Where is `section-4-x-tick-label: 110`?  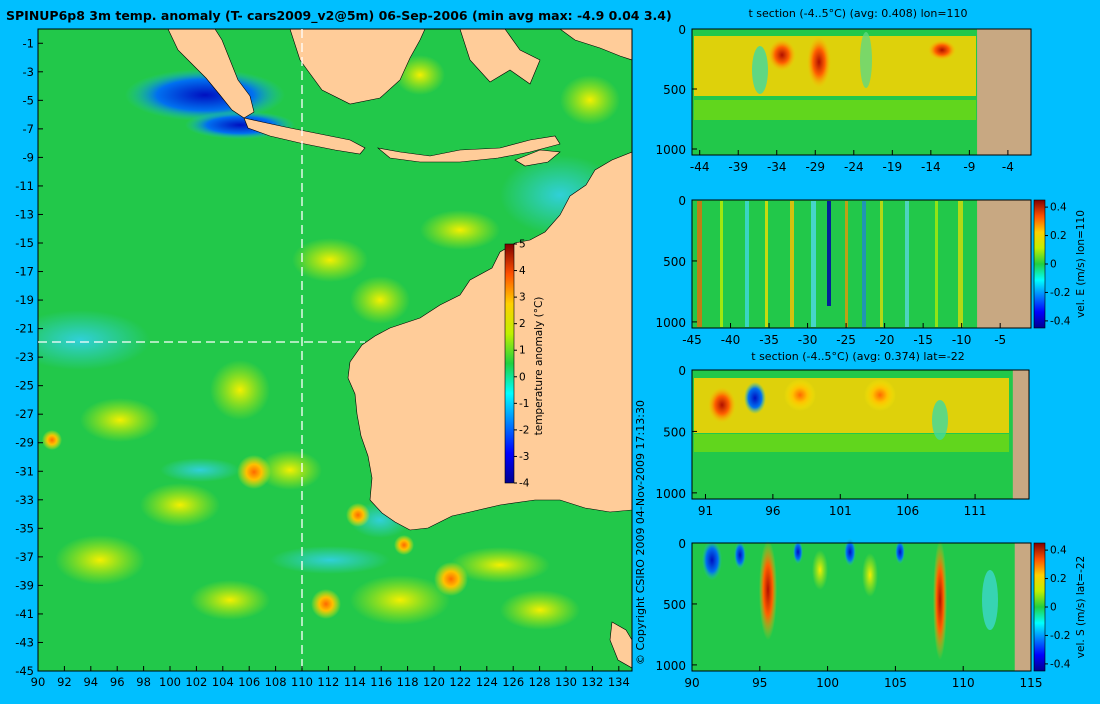
section-4-x-tick-label: 110 is located at coordinates (963, 683).